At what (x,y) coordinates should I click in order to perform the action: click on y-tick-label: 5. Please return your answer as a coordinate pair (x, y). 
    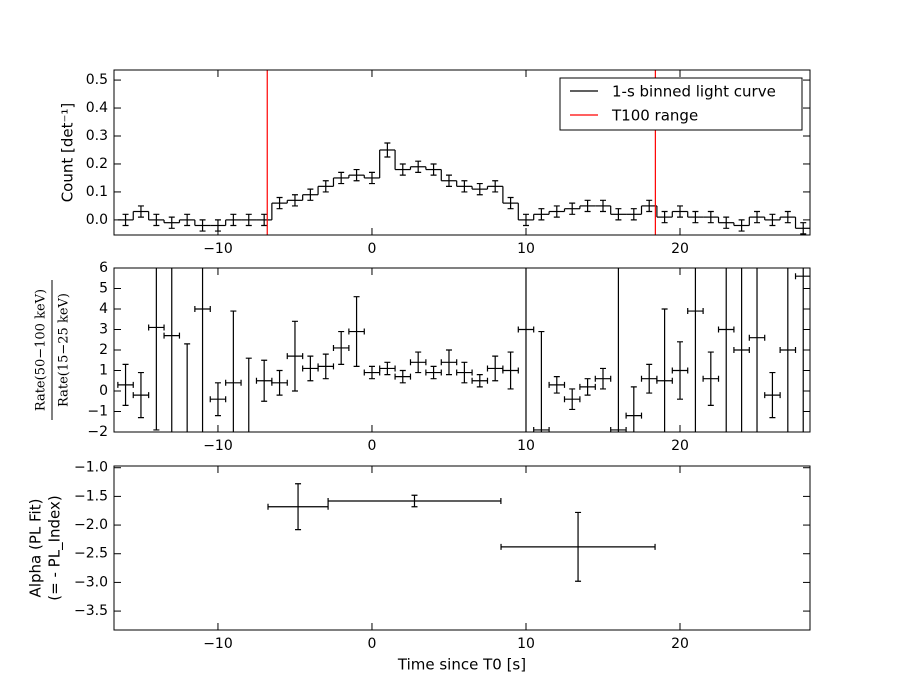
    Looking at the image, I should click on (103, 289).